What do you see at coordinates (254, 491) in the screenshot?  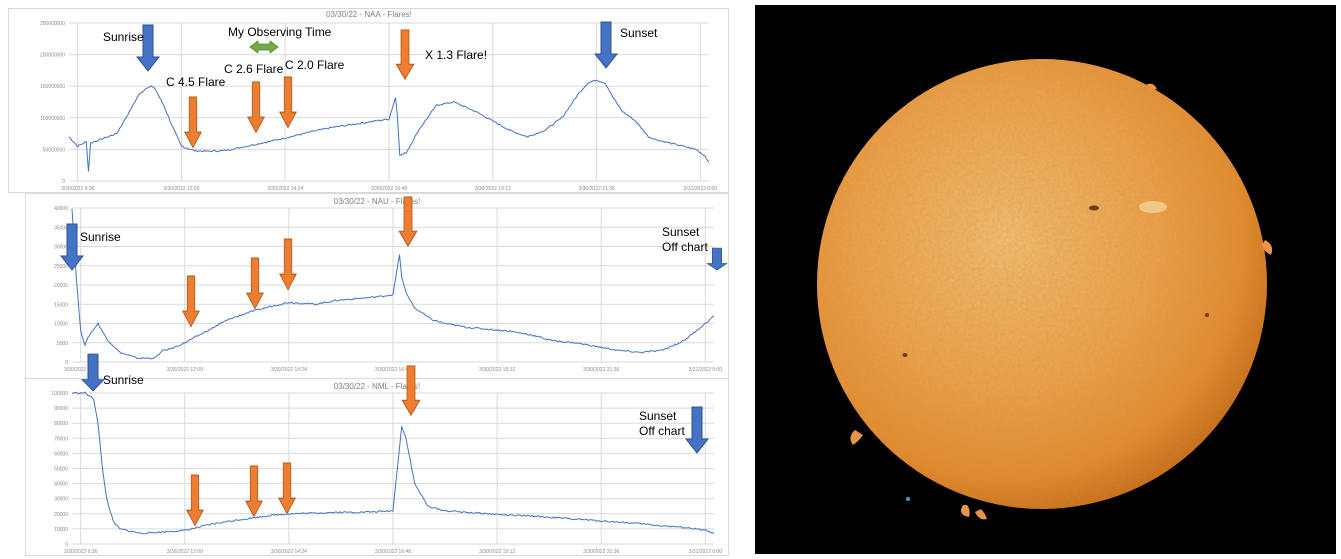 I see `nml-flare-arrow-2-icon` at bounding box center [254, 491].